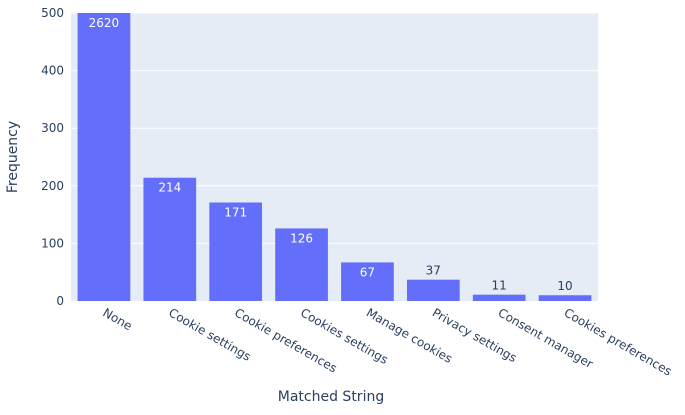 Image resolution: width=685 pixels, height=415 pixels. Describe the element at coordinates (52, 13) in the screenshot. I see `y-tick-label: 500` at that location.